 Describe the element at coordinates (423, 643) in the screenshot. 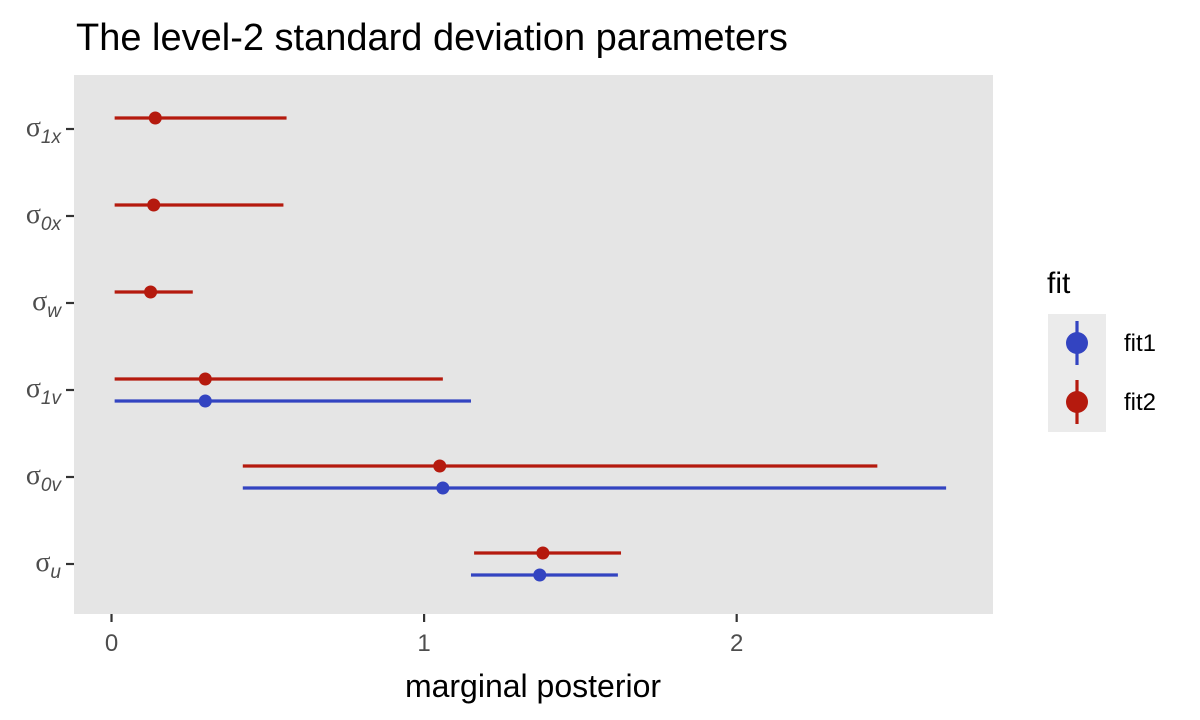

I see `x-tick-label: 1` at that location.